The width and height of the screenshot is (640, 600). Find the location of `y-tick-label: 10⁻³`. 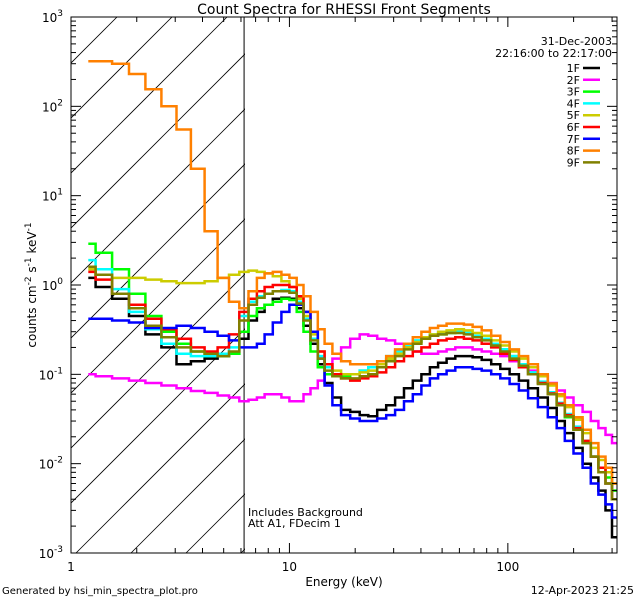

y-tick-label: 10⁻³ is located at coordinates (51, 553).